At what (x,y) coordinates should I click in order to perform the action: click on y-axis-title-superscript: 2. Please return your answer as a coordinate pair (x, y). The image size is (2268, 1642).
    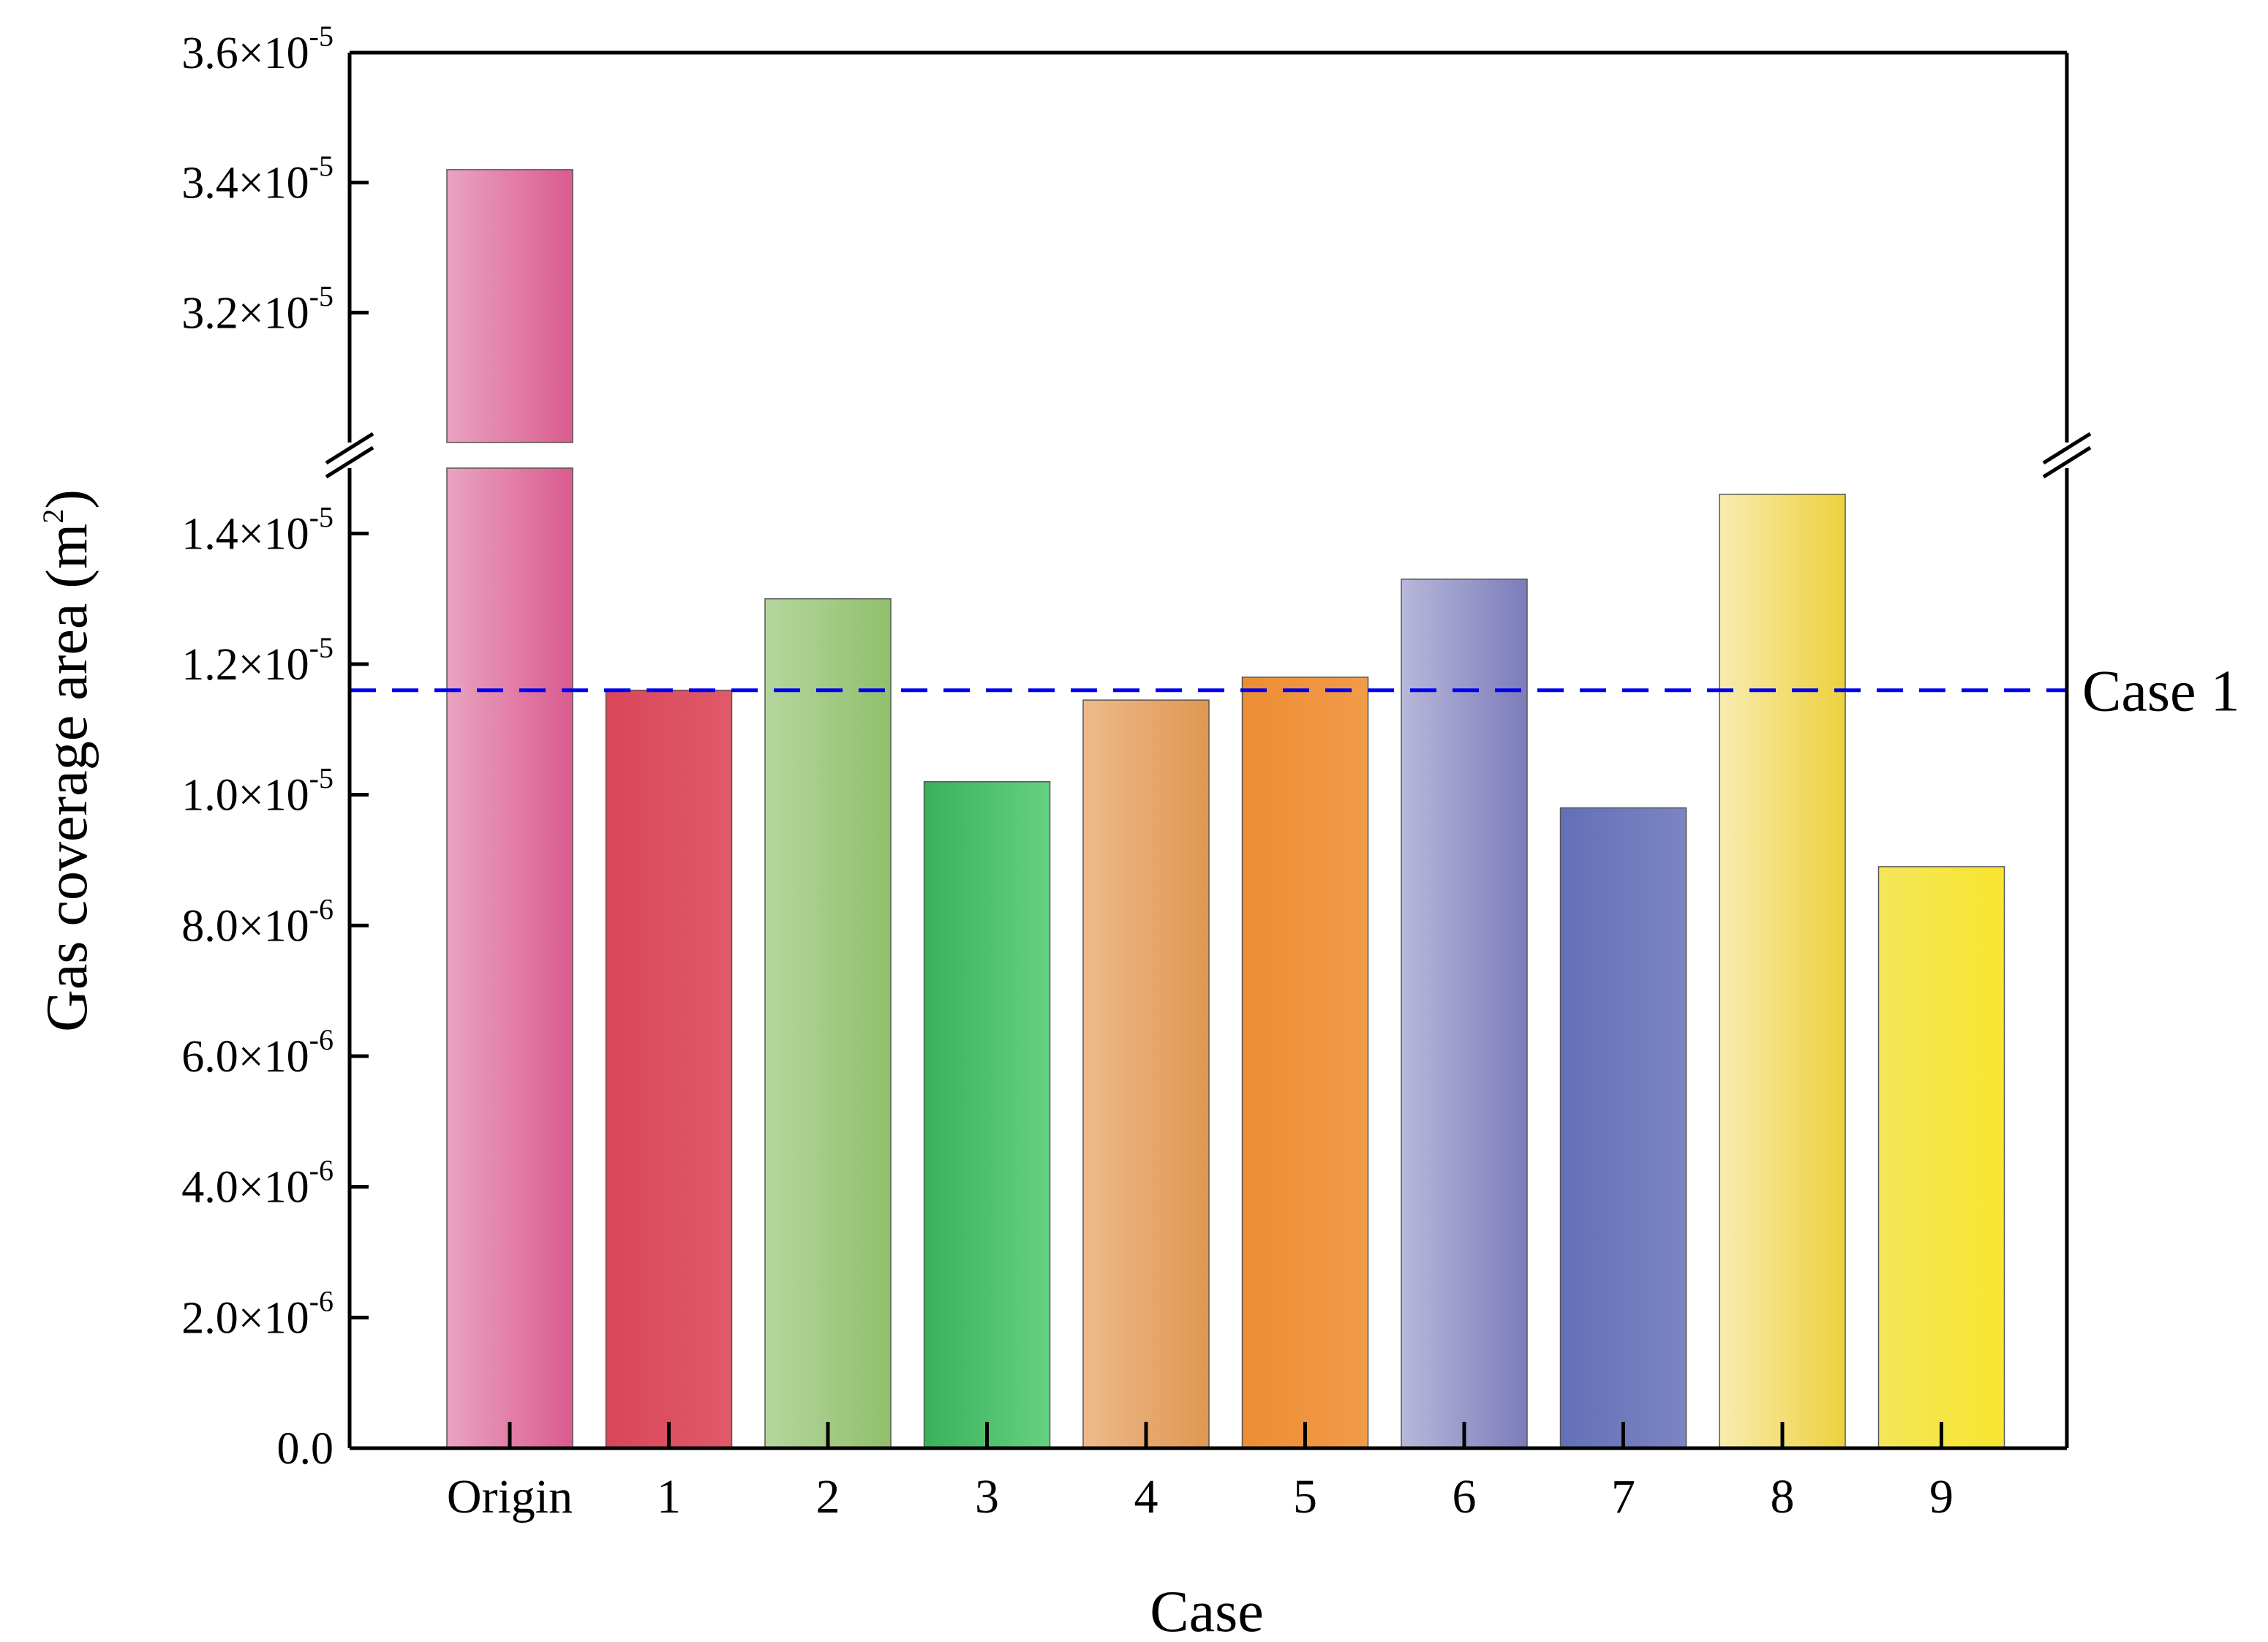
    Looking at the image, I should click on (53, 516).